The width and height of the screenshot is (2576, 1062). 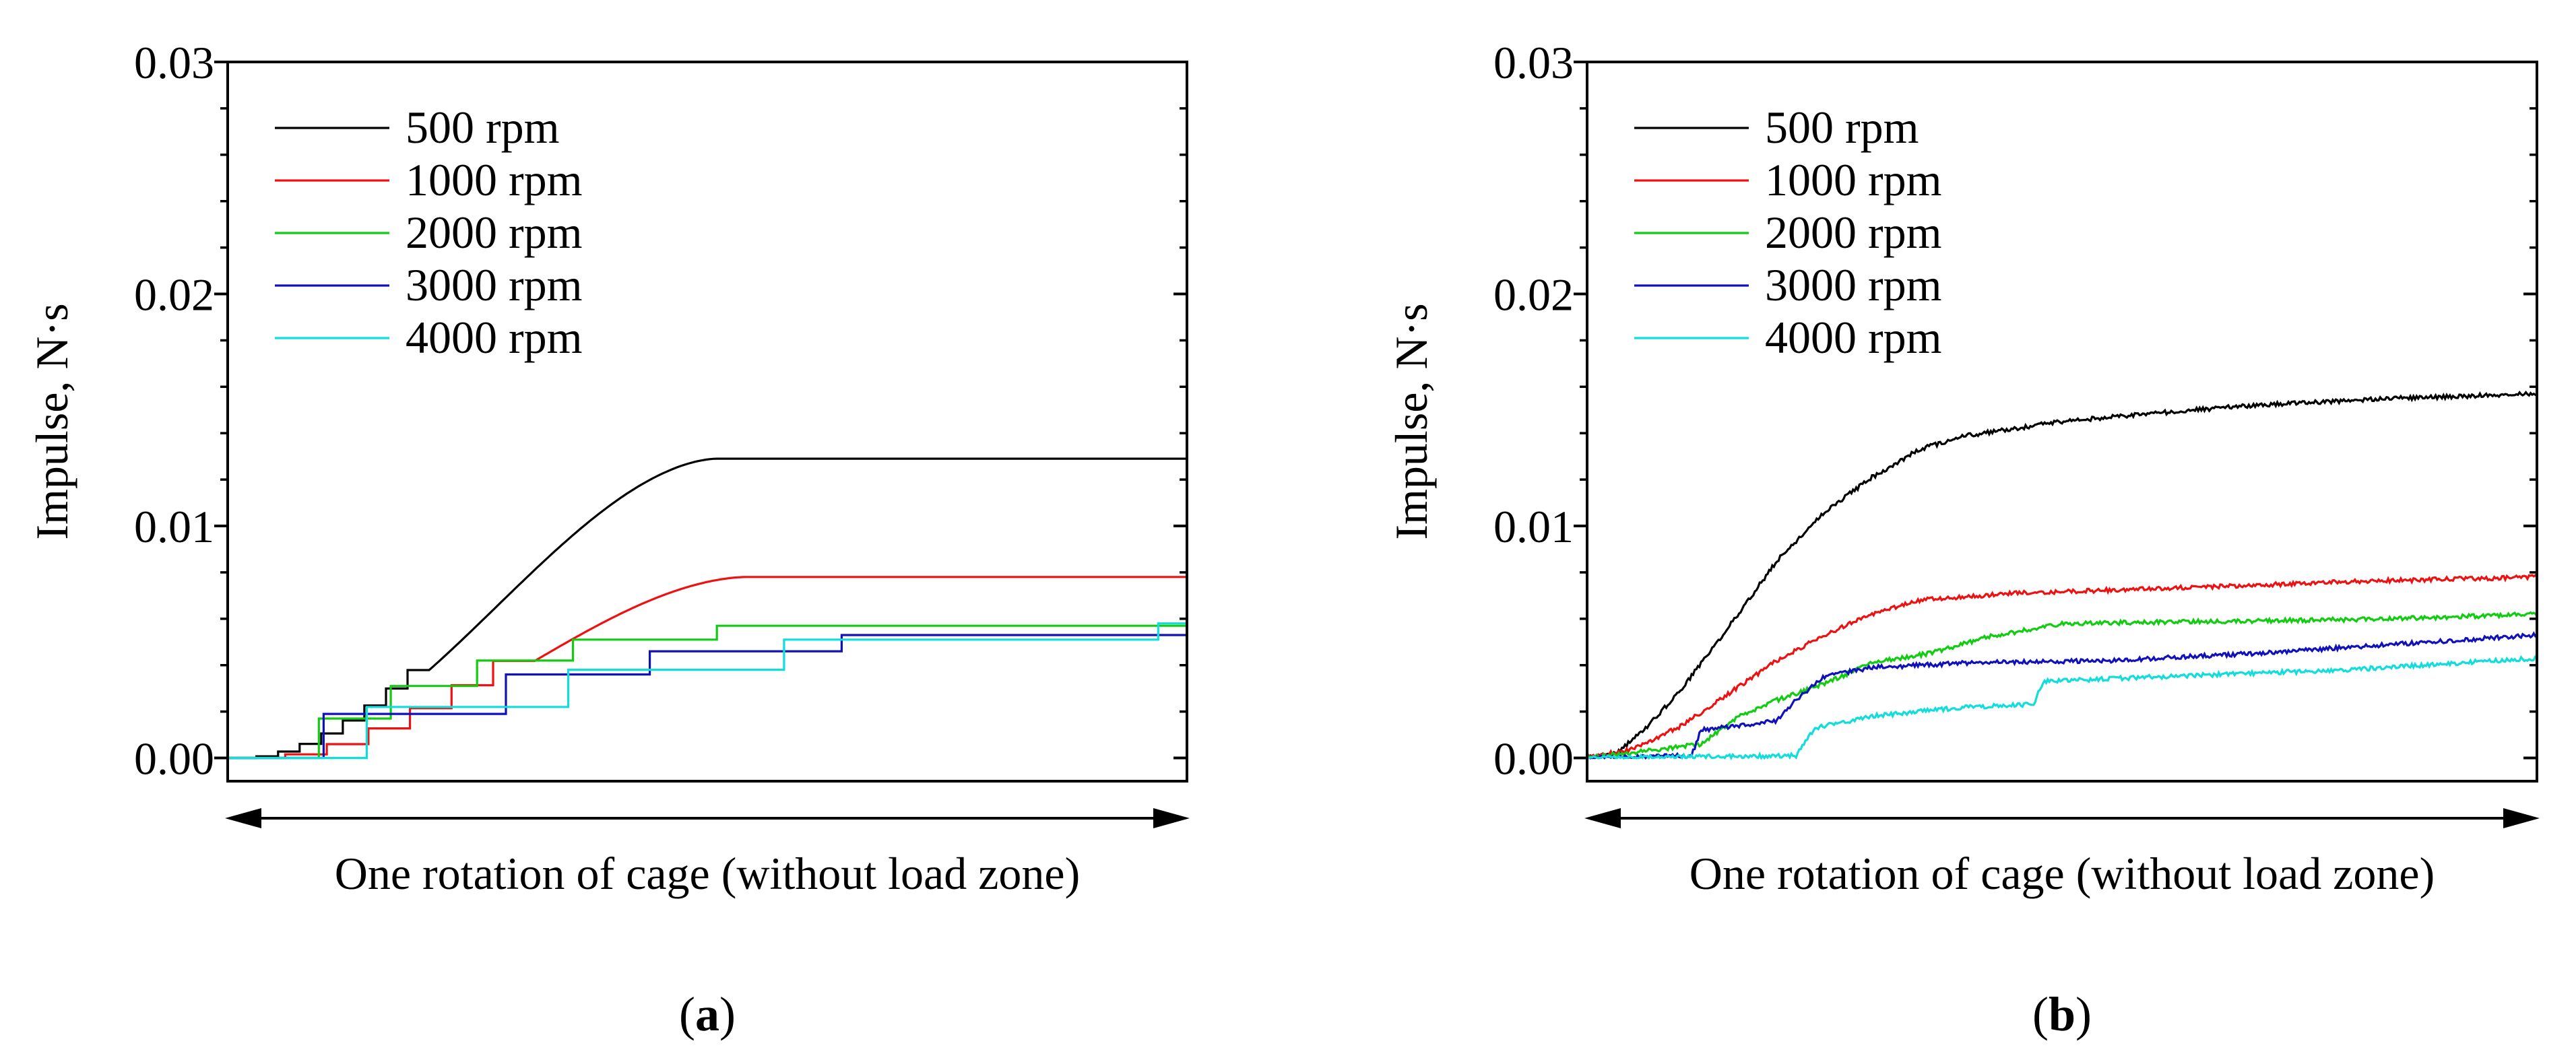 I want to click on panel-caption-letter: a, so click(x=707, y=1014).